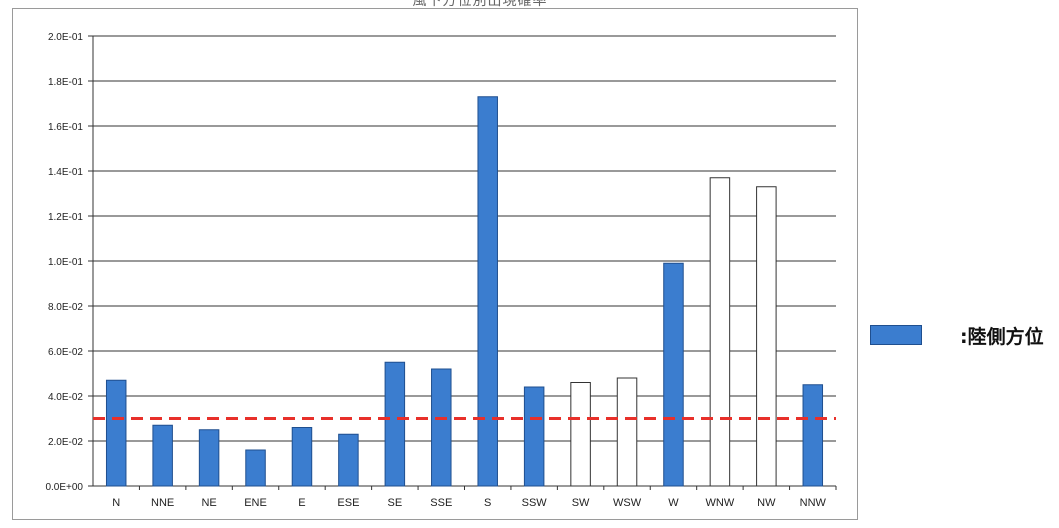 This screenshot has width=1059, height=528. Describe the element at coordinates (162, 455) in the screenshot. I see `bar-nne` at that location.